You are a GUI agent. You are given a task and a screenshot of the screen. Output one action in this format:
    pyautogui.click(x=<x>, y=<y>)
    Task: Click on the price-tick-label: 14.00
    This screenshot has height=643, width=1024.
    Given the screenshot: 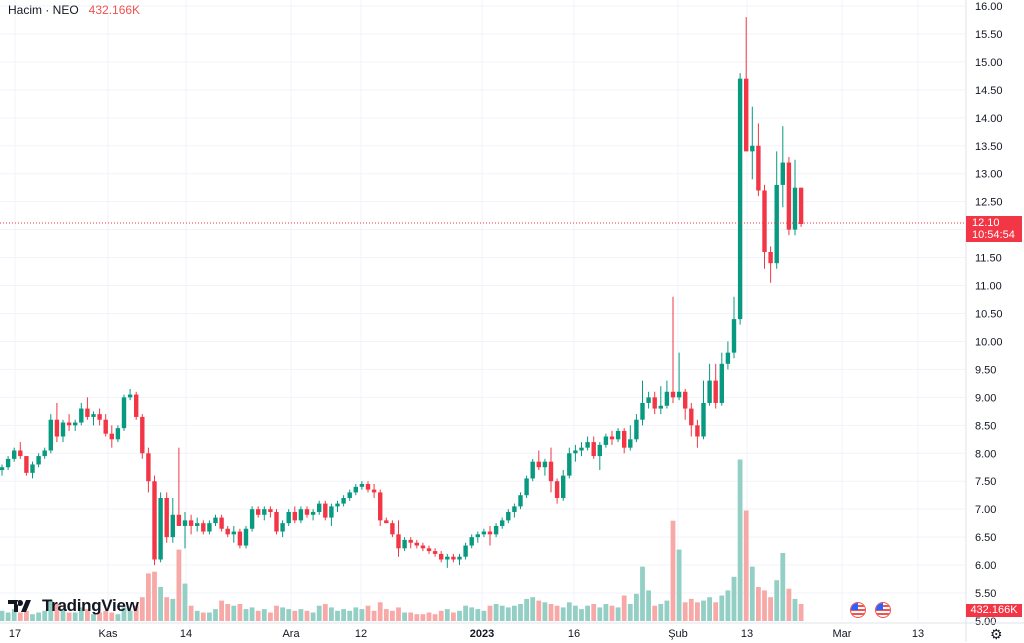 What is the action you would take?
    pyautogui.click(x=989, y=119)
    